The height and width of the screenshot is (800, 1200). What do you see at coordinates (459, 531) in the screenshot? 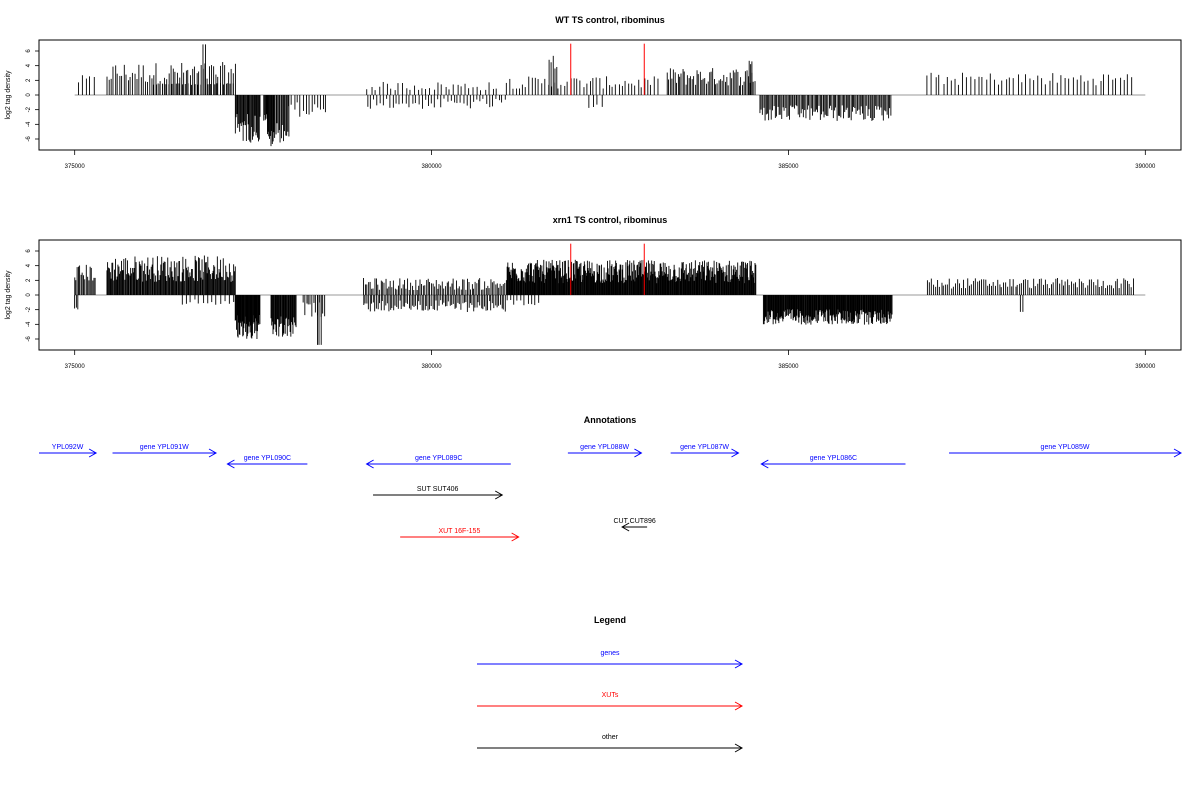
I see `annotation-label: XUT 16F-155` at bounding box center [459, 531].